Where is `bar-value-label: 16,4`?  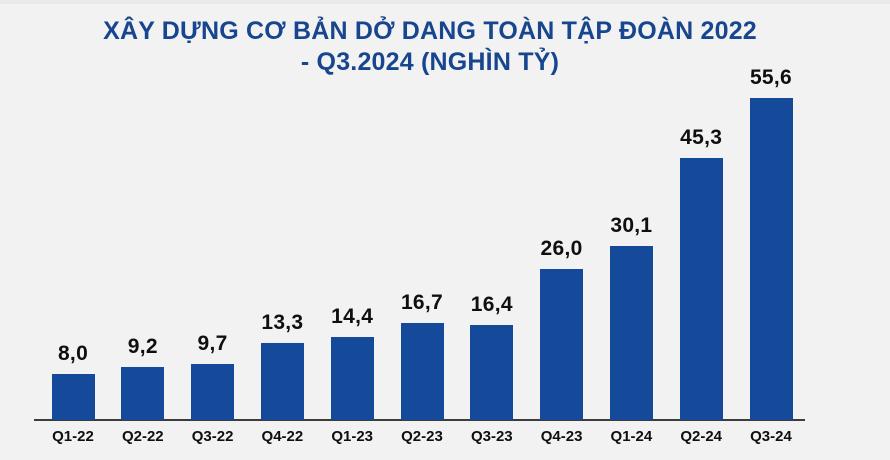 bar-value-label: 16,4 is located at coordinates (491, 304).